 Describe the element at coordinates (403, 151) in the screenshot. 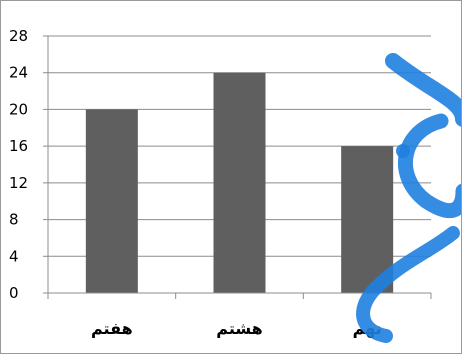

I see `watermark-dot` at that location.